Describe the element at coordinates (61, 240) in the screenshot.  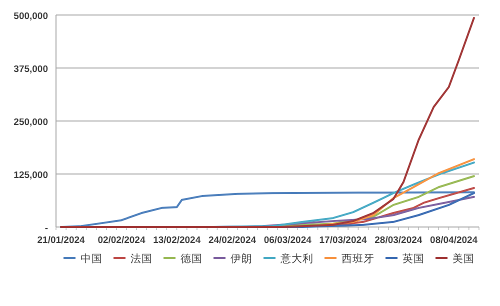
I see `x-tick-label: 21/01/2024` at that location.